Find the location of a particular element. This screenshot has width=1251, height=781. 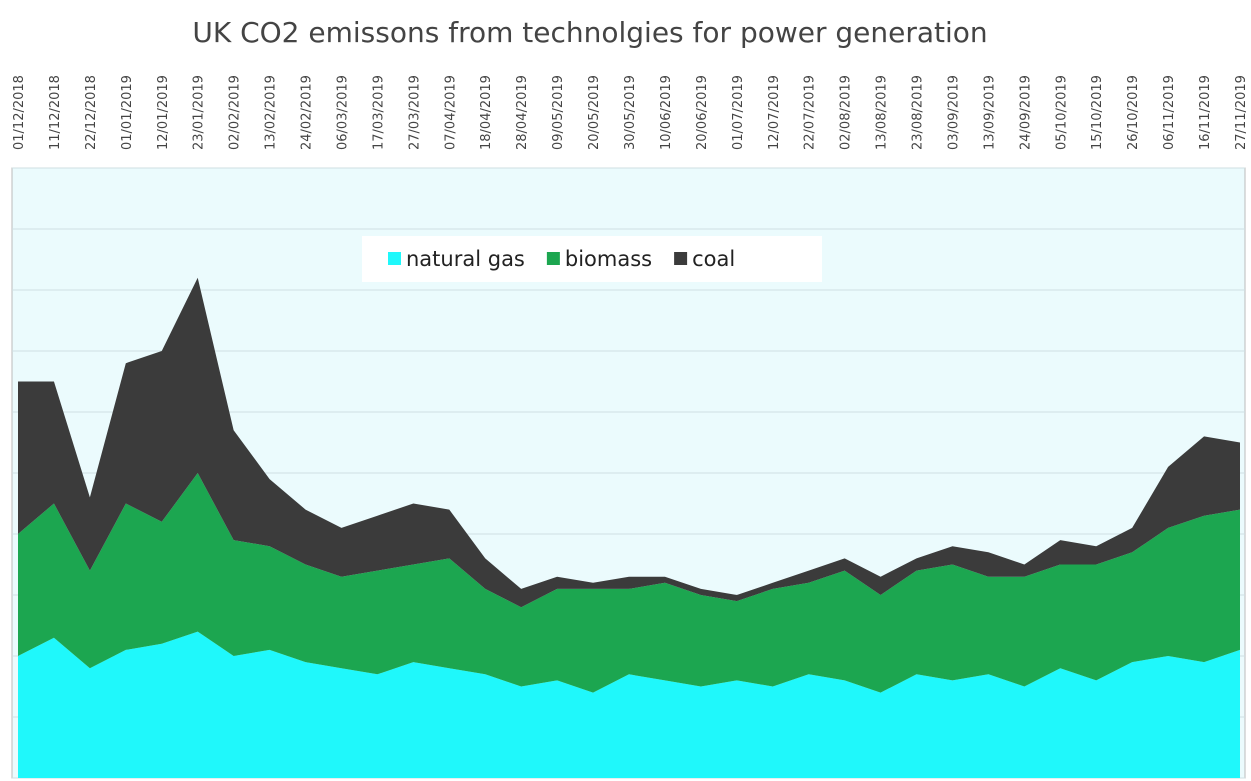

x-tick-label: 24/09/2019 is located at coordinates (1025, 112).